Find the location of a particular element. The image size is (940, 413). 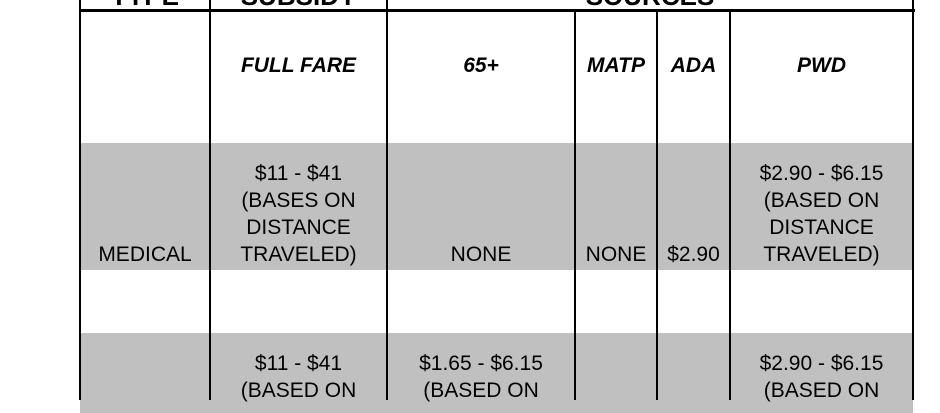

subheader-cell: PWD is located at coordinates (821, 65).